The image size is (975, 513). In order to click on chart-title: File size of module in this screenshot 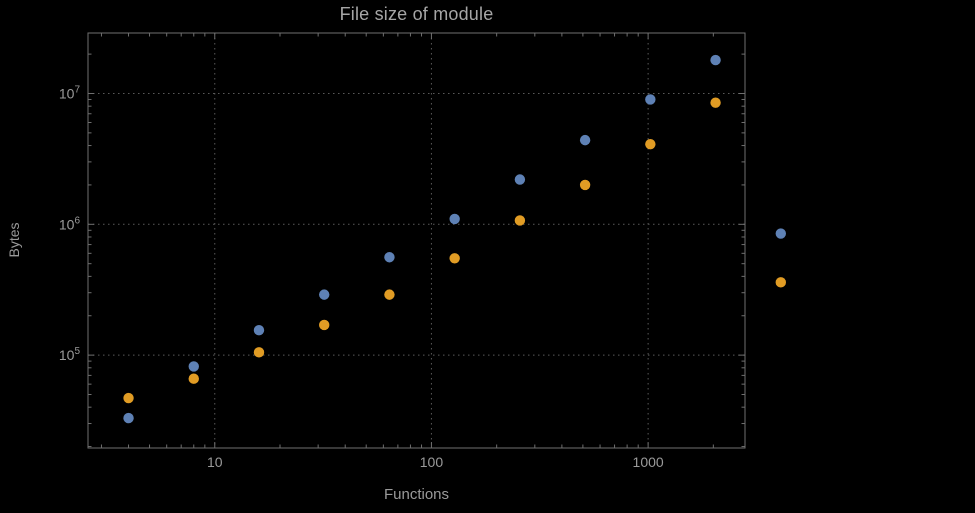, I will do `click(416, 14)`.